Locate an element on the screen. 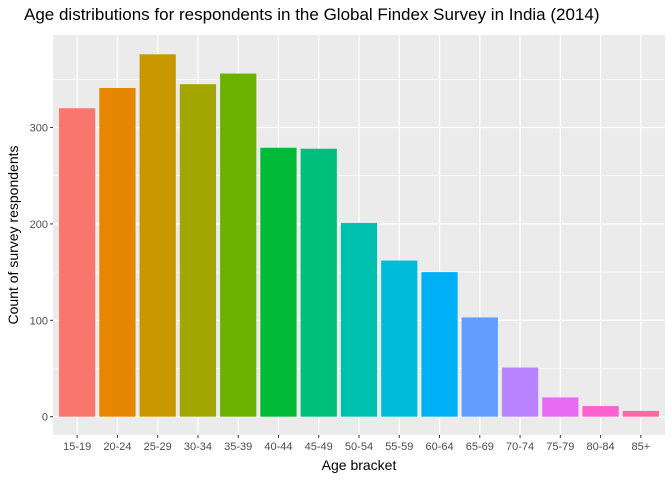 This screenshot has height=480, width=672. x-tick-label: 50-54 is located at coordinates (359, 447).